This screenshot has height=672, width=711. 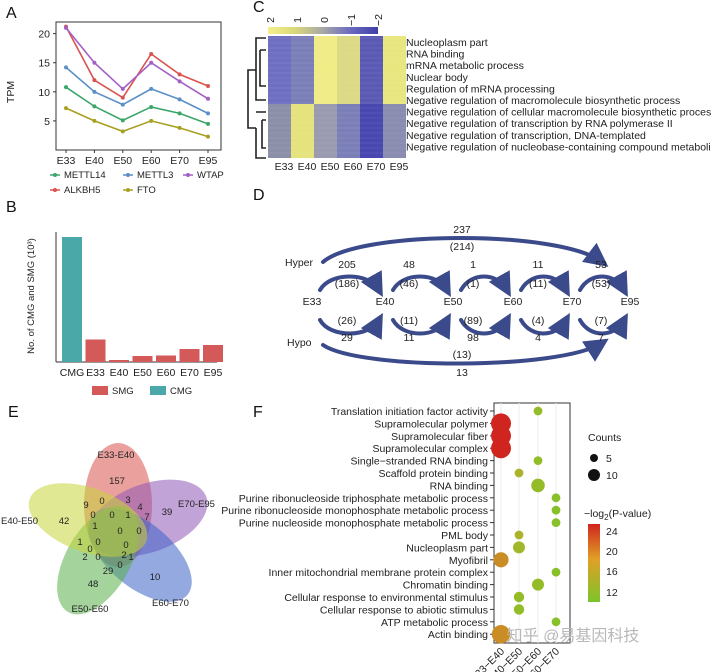 I want to click on legend-label: WTAP, so click(x=210, y=175).